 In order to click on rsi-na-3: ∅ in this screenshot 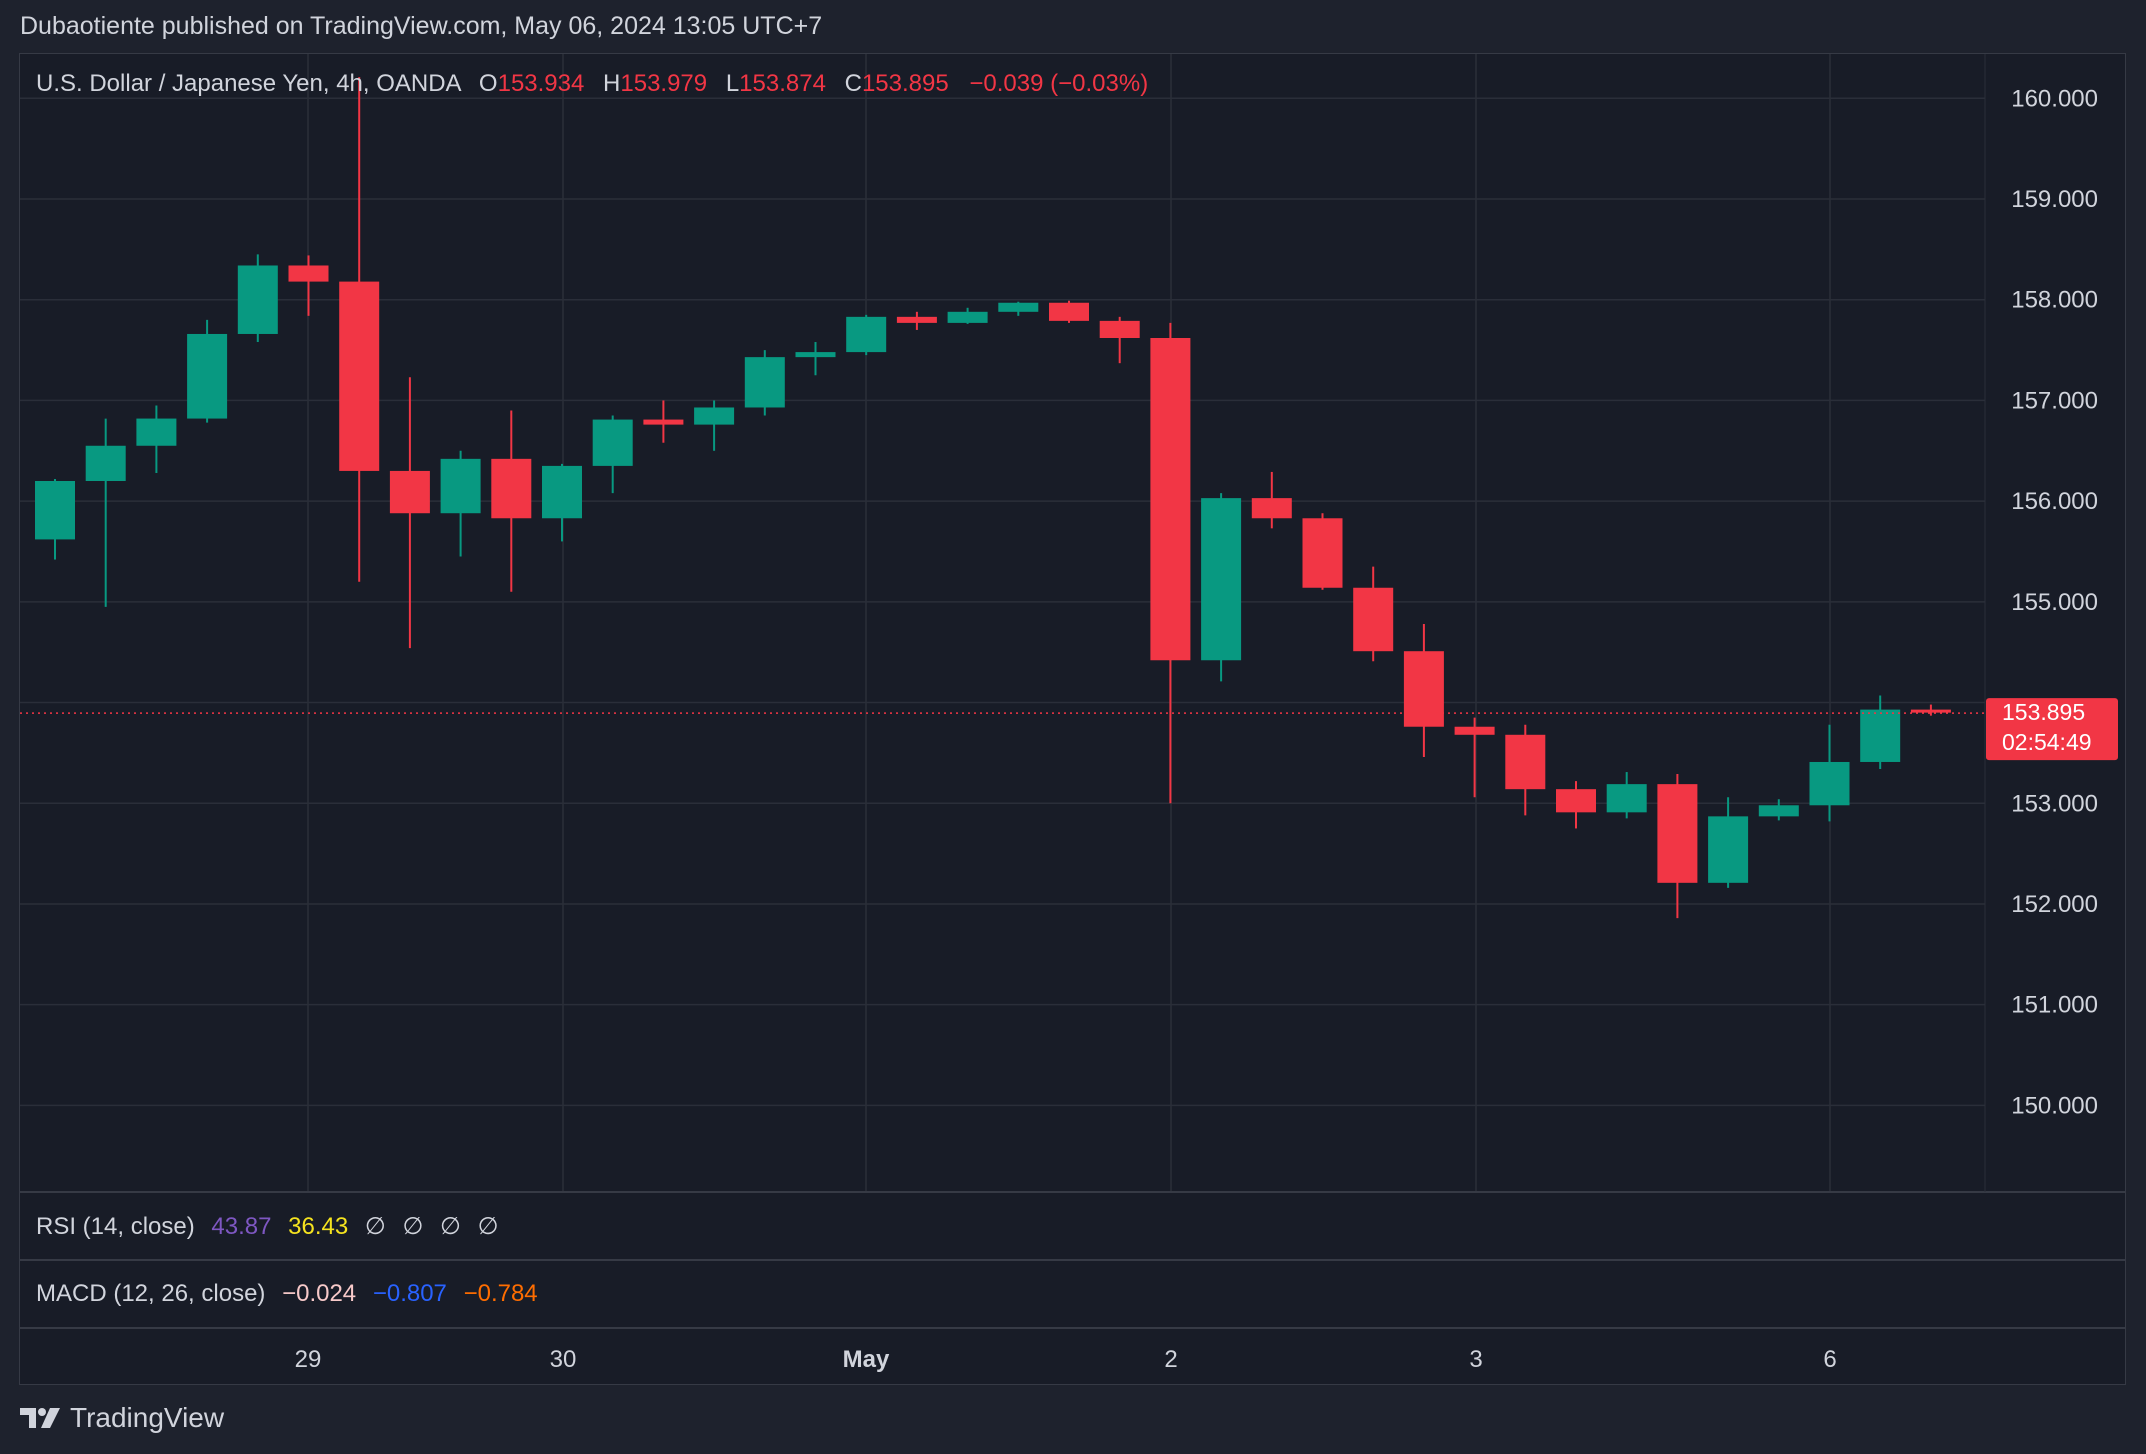, I will do `click(450, 1226)`.